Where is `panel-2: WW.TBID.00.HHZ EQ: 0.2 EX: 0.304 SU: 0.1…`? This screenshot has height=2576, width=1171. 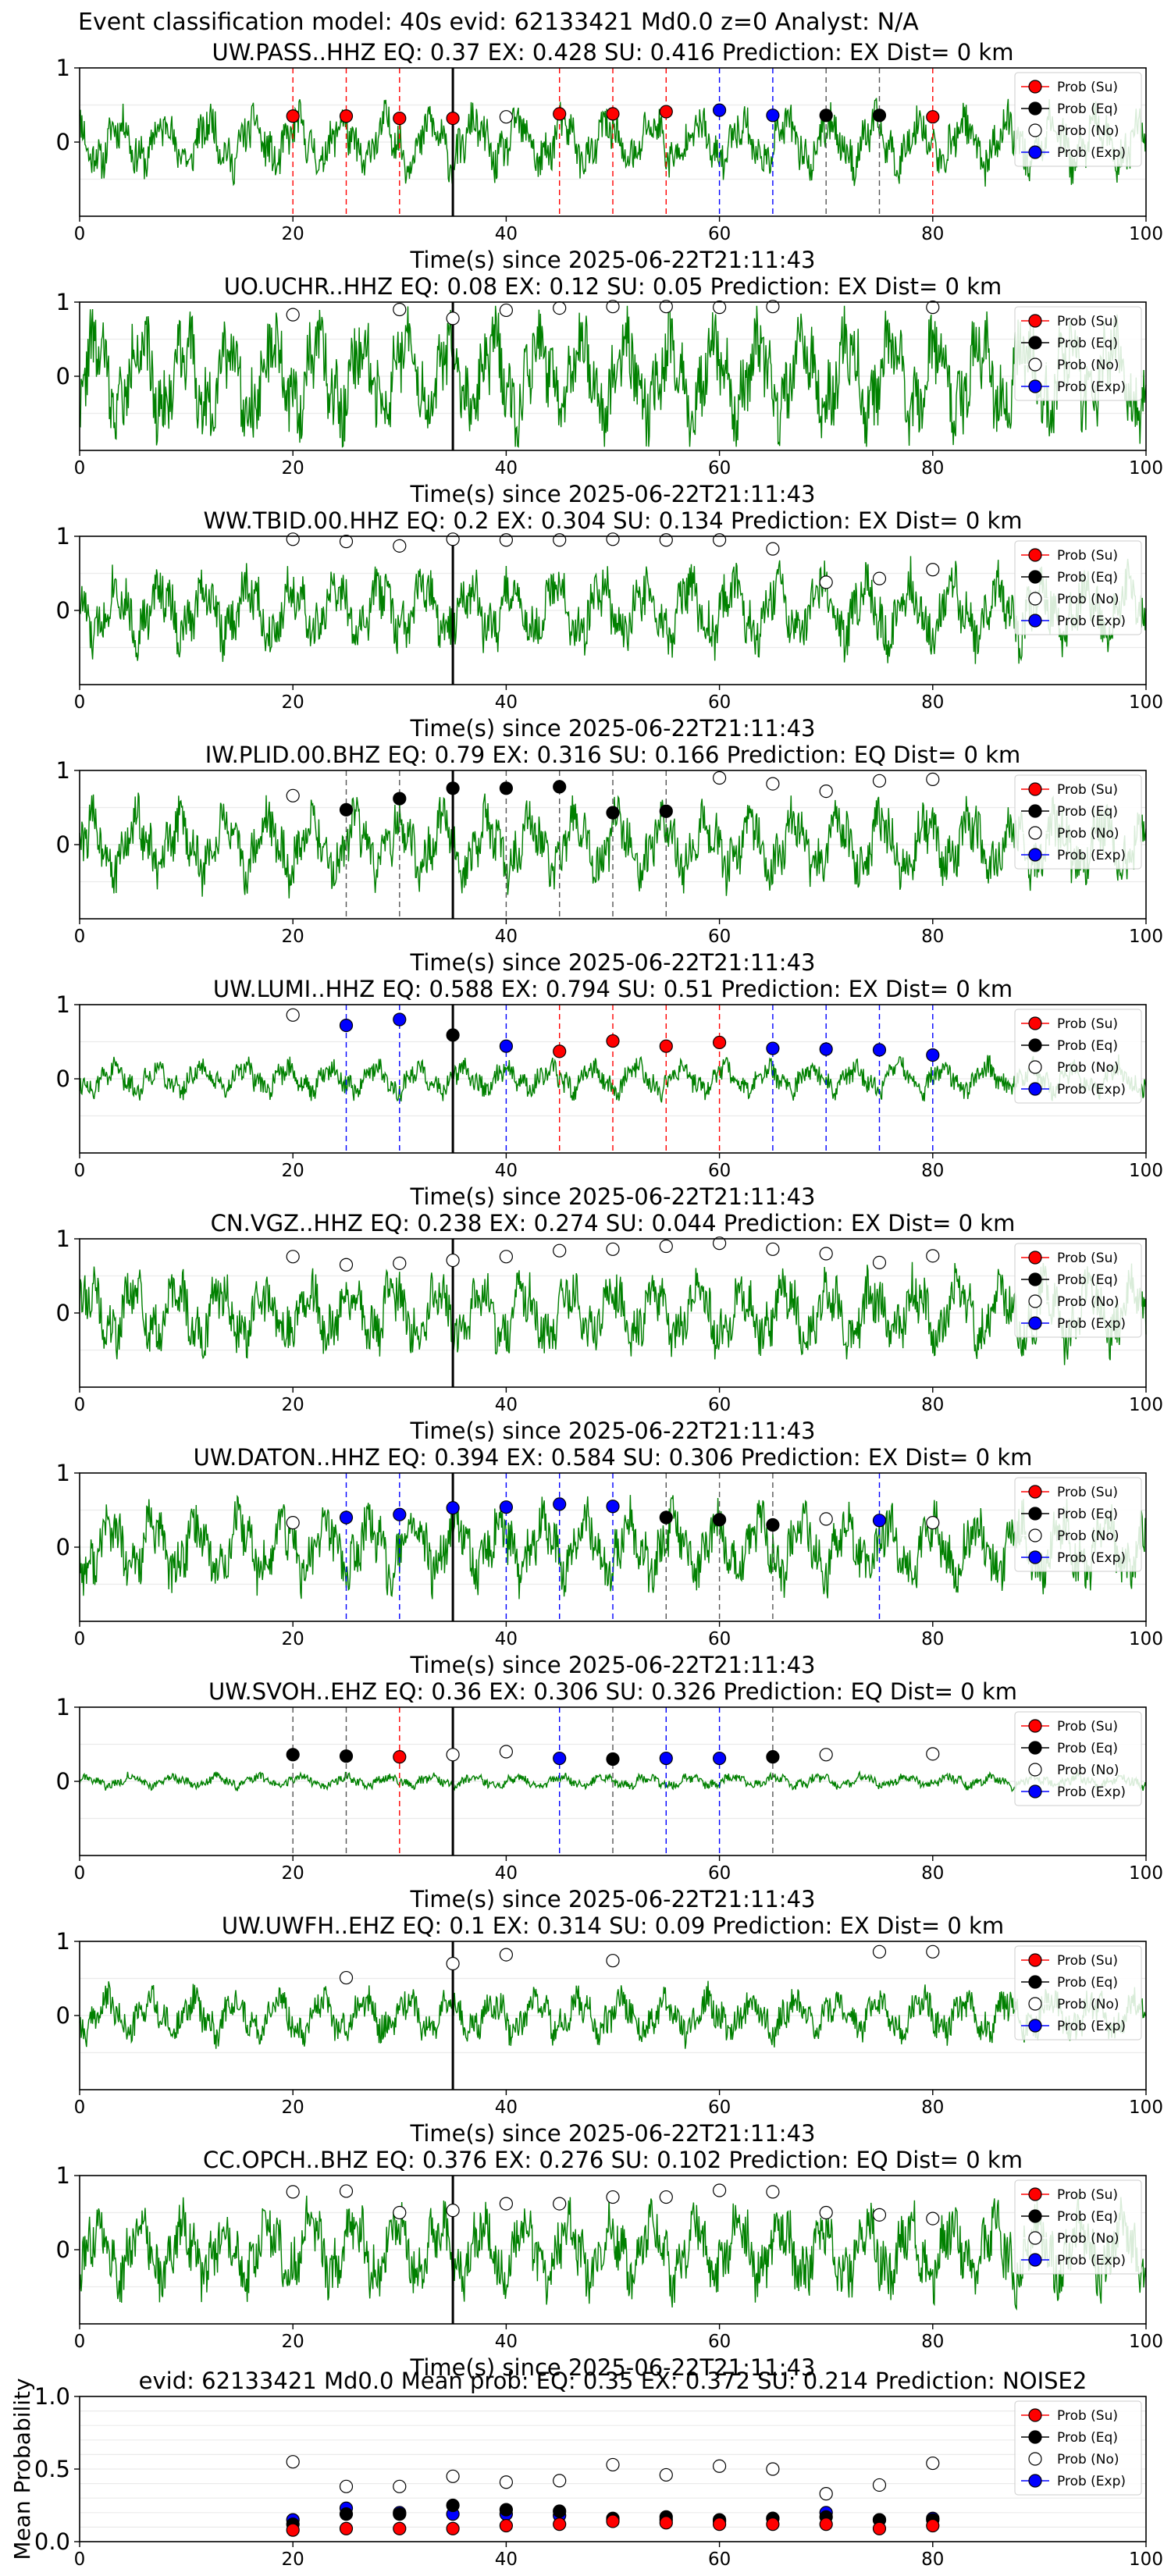 panel-2: WW.TBID.00.HHZ EQ: 0.2 EX: 0.304 SU: 0.1… is located at coordinates (609, 624).